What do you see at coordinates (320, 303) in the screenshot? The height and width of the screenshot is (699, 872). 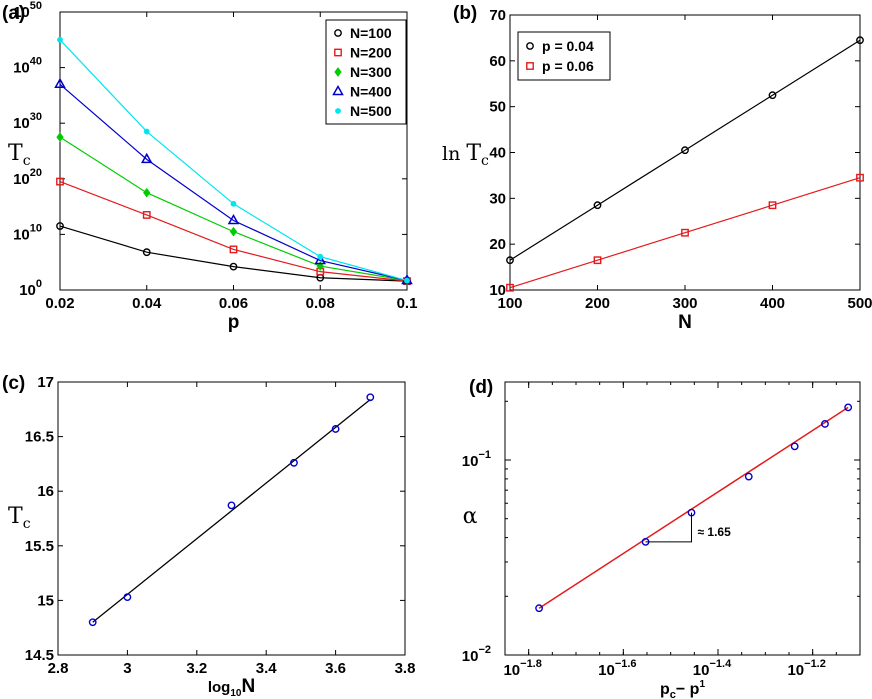 I see `panel-a-xtick-label: 0.08` at bounding box center [320, 303].